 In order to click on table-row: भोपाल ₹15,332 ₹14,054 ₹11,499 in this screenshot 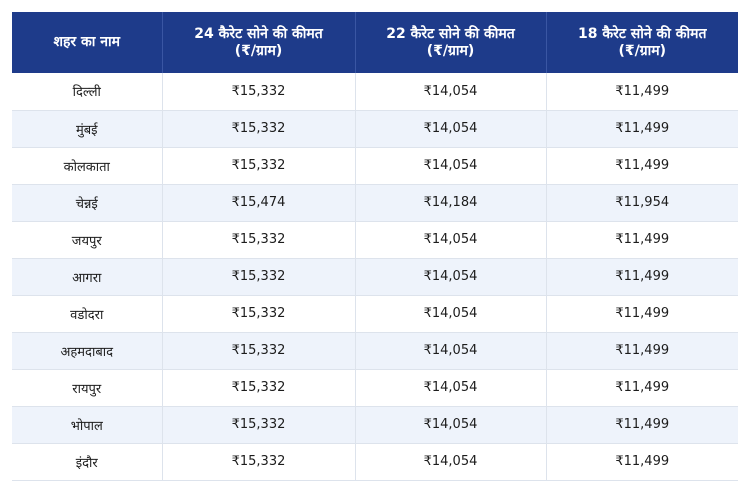, I will do `click(375, 425)`.